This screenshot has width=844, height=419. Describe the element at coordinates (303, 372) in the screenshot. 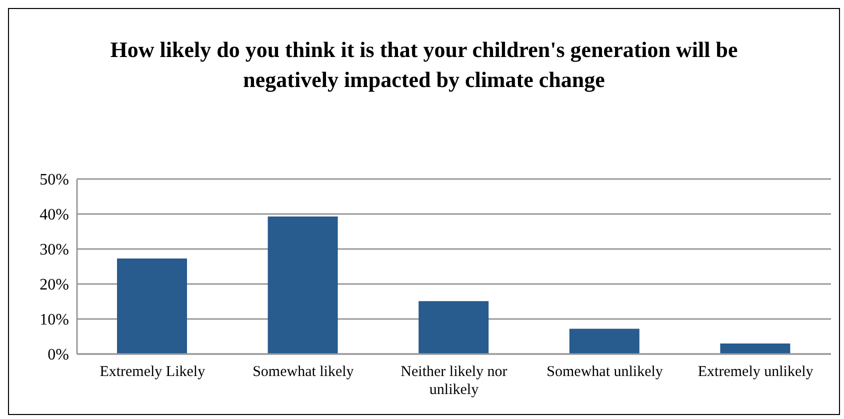

I see `x-tick-label: Somewhat likely` at that location.